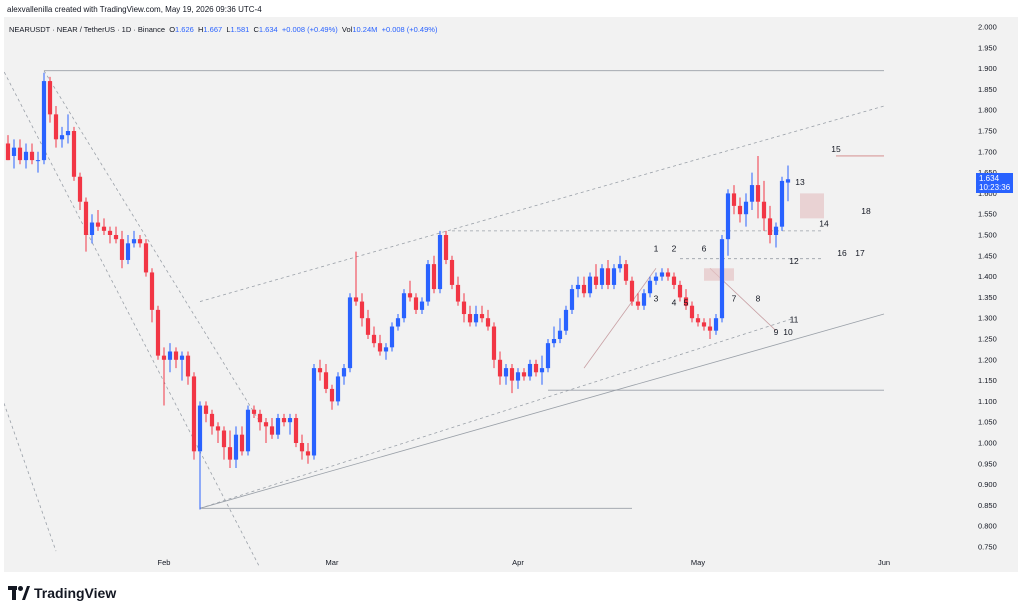 This screenshot has width=1024, height=612. I want to click on tradingview-brand: TradingView, so click(75, 593).